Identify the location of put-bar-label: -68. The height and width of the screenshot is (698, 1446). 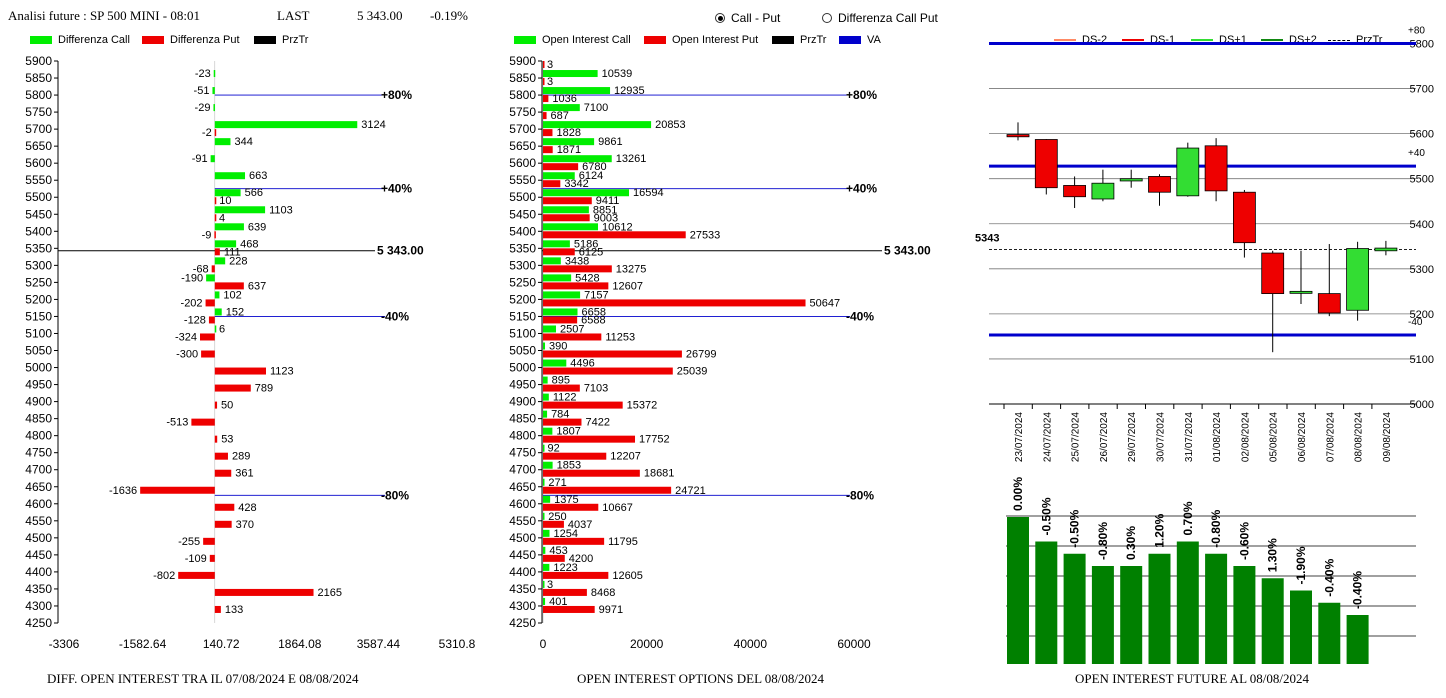
(201, 269).